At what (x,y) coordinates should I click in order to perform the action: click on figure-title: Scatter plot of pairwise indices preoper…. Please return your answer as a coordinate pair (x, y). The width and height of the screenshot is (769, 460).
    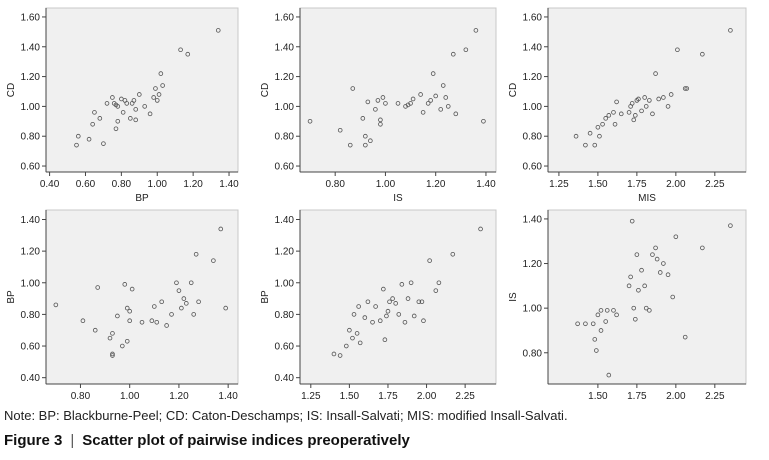
    Looking at the image, I should click on (246, 440).